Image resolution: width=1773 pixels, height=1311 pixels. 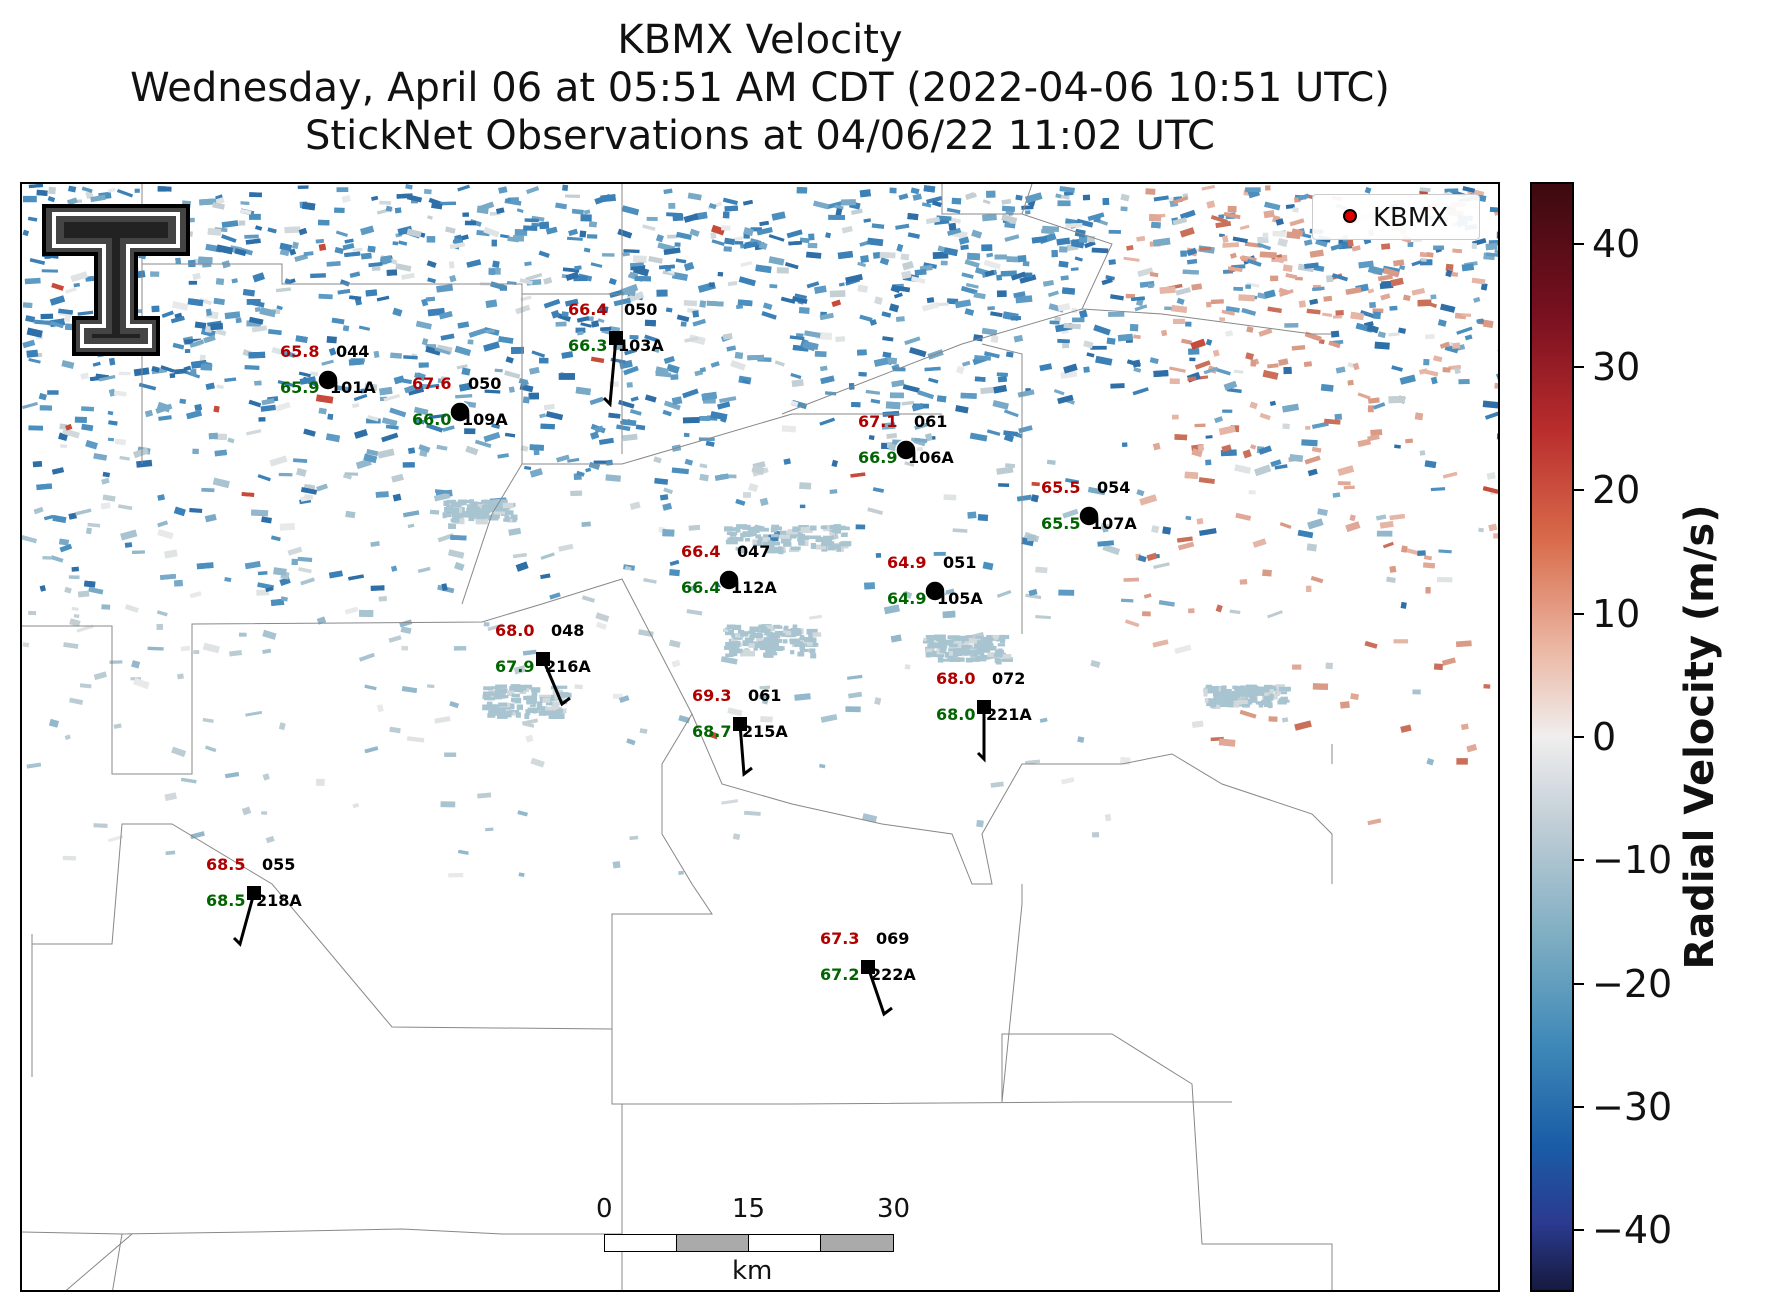 I want to click on station-dewpoint: 66.0, so click(x=432, y=419).